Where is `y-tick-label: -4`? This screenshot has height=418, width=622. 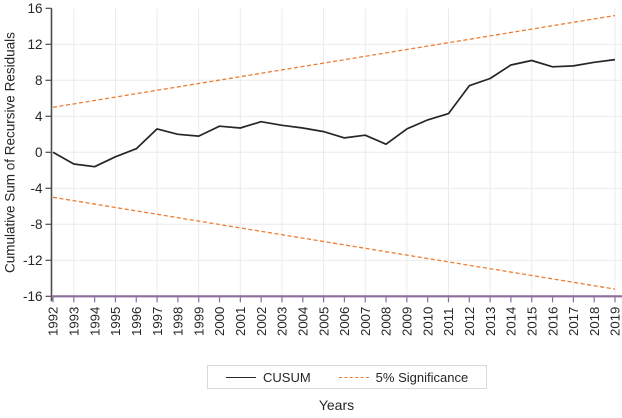 y-tick-label: -4 is located at coordinates (36, 188).